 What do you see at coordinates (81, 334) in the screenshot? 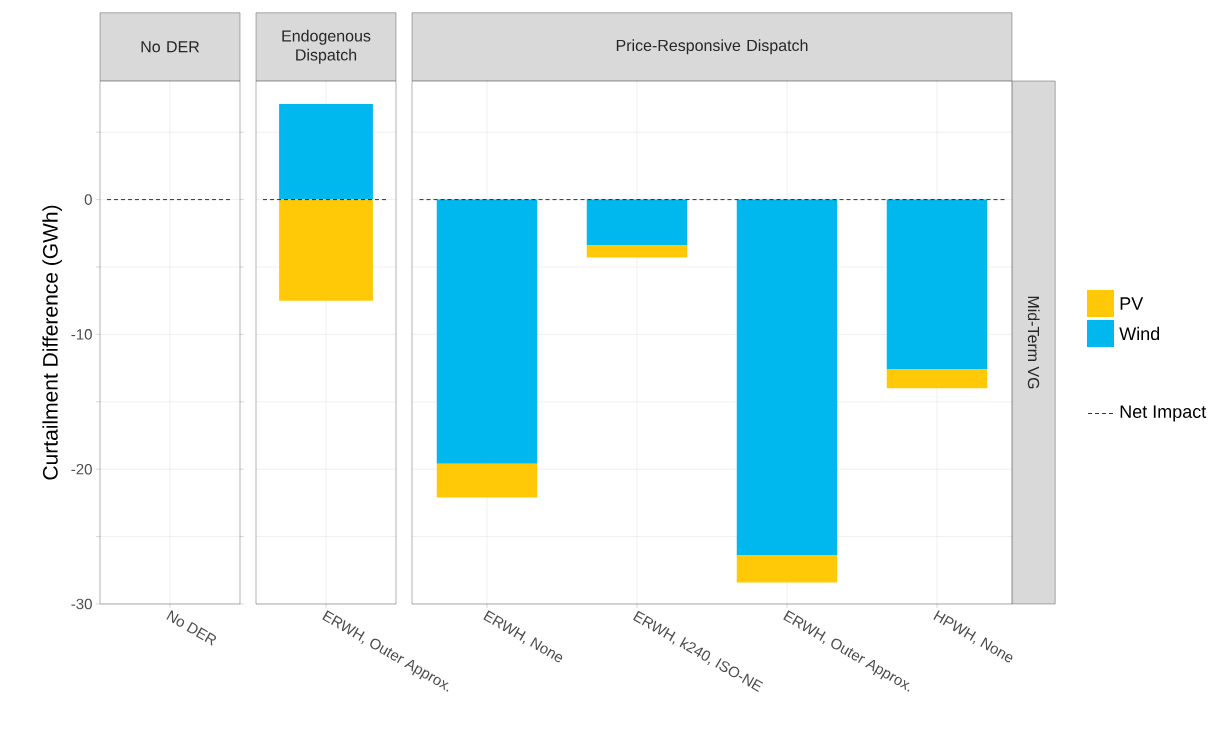
I see `y-tick-label: -10` at bounding box center [81, 334].